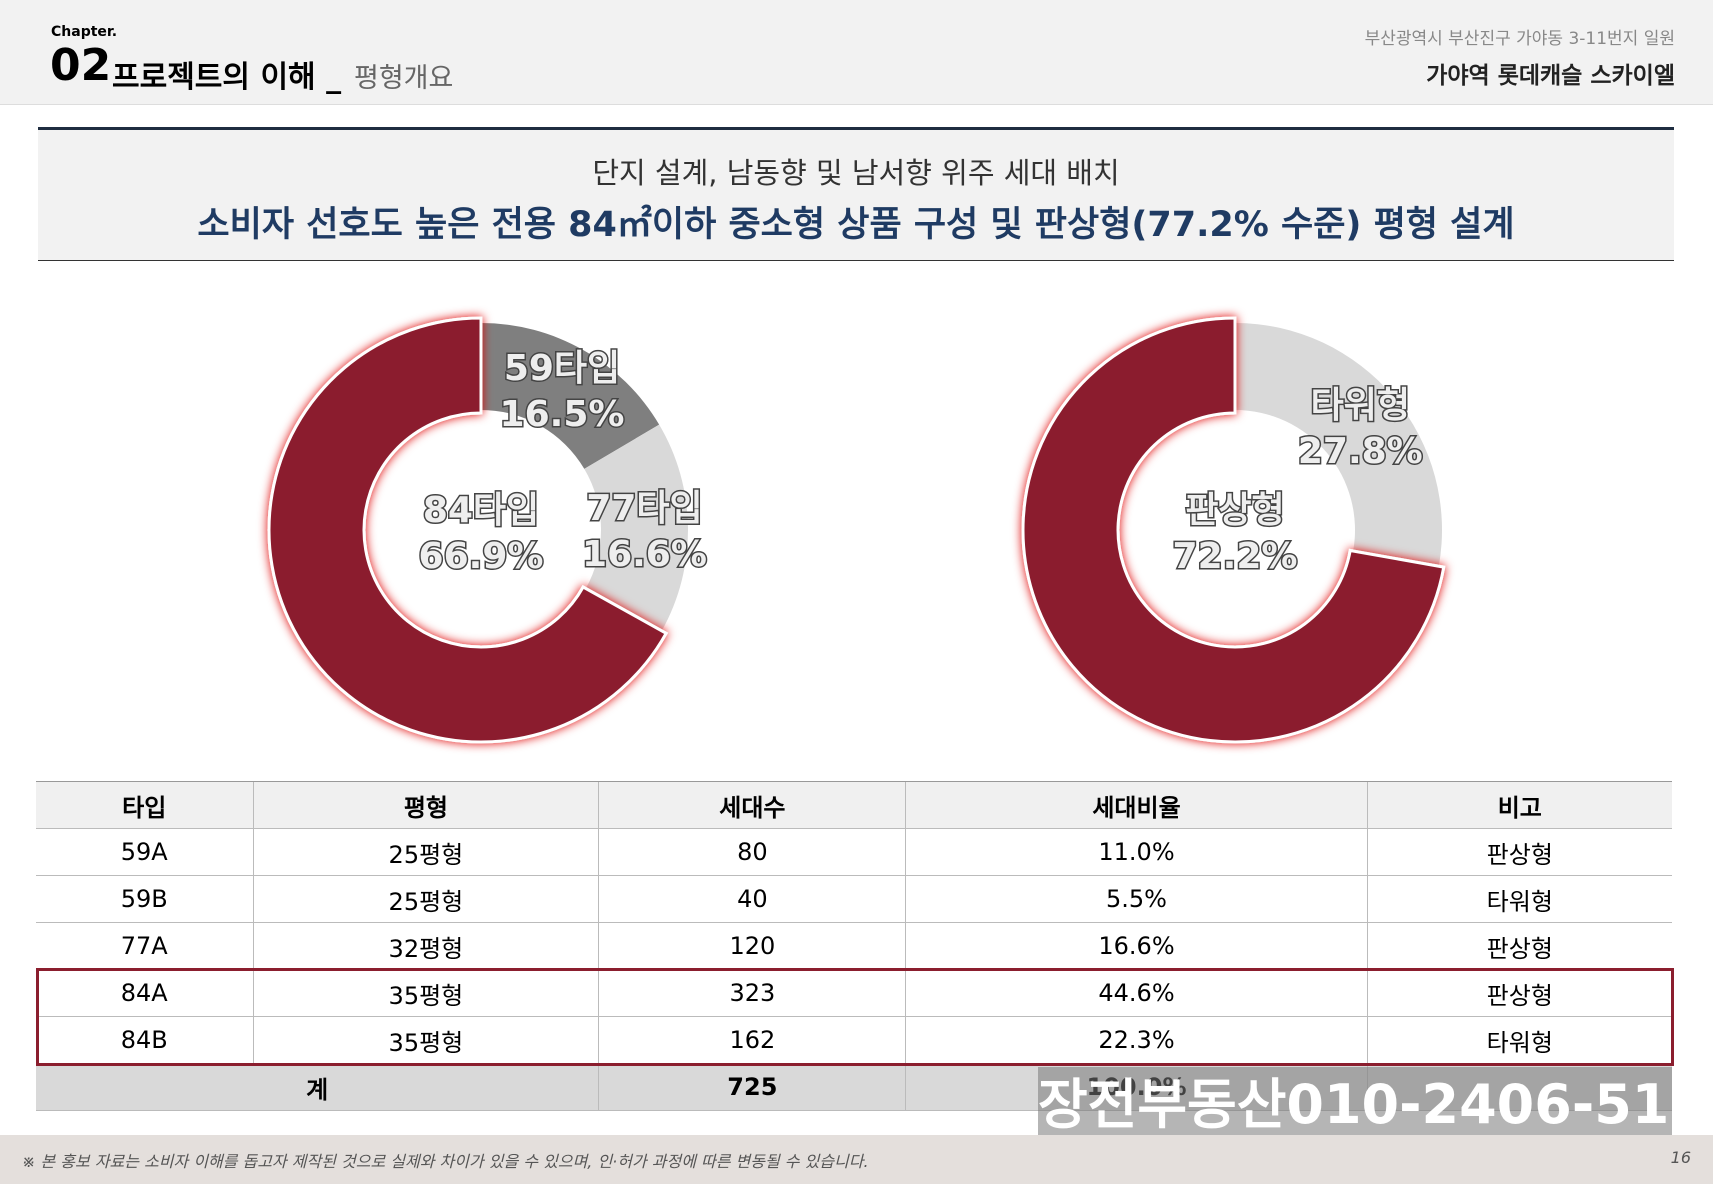  Describe the element at coordinates (145, 993) in the screenshot. I see `table-cell: 84A` at that location.